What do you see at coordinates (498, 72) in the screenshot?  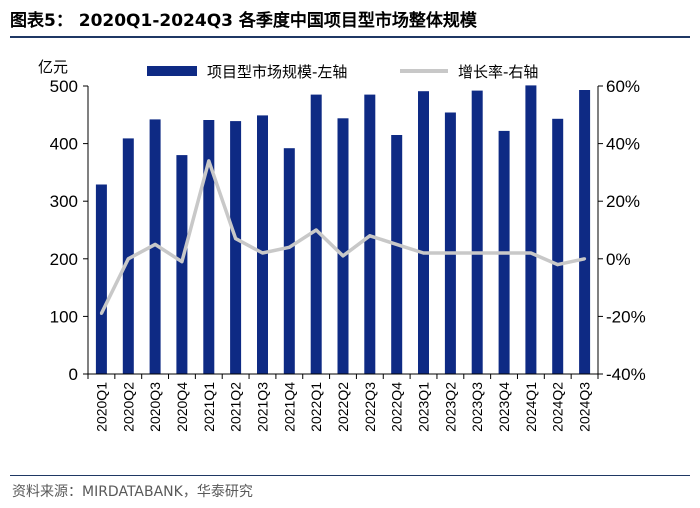 I see `legend-label-line: 增长率-右轴` at bounding box center [498, 72].